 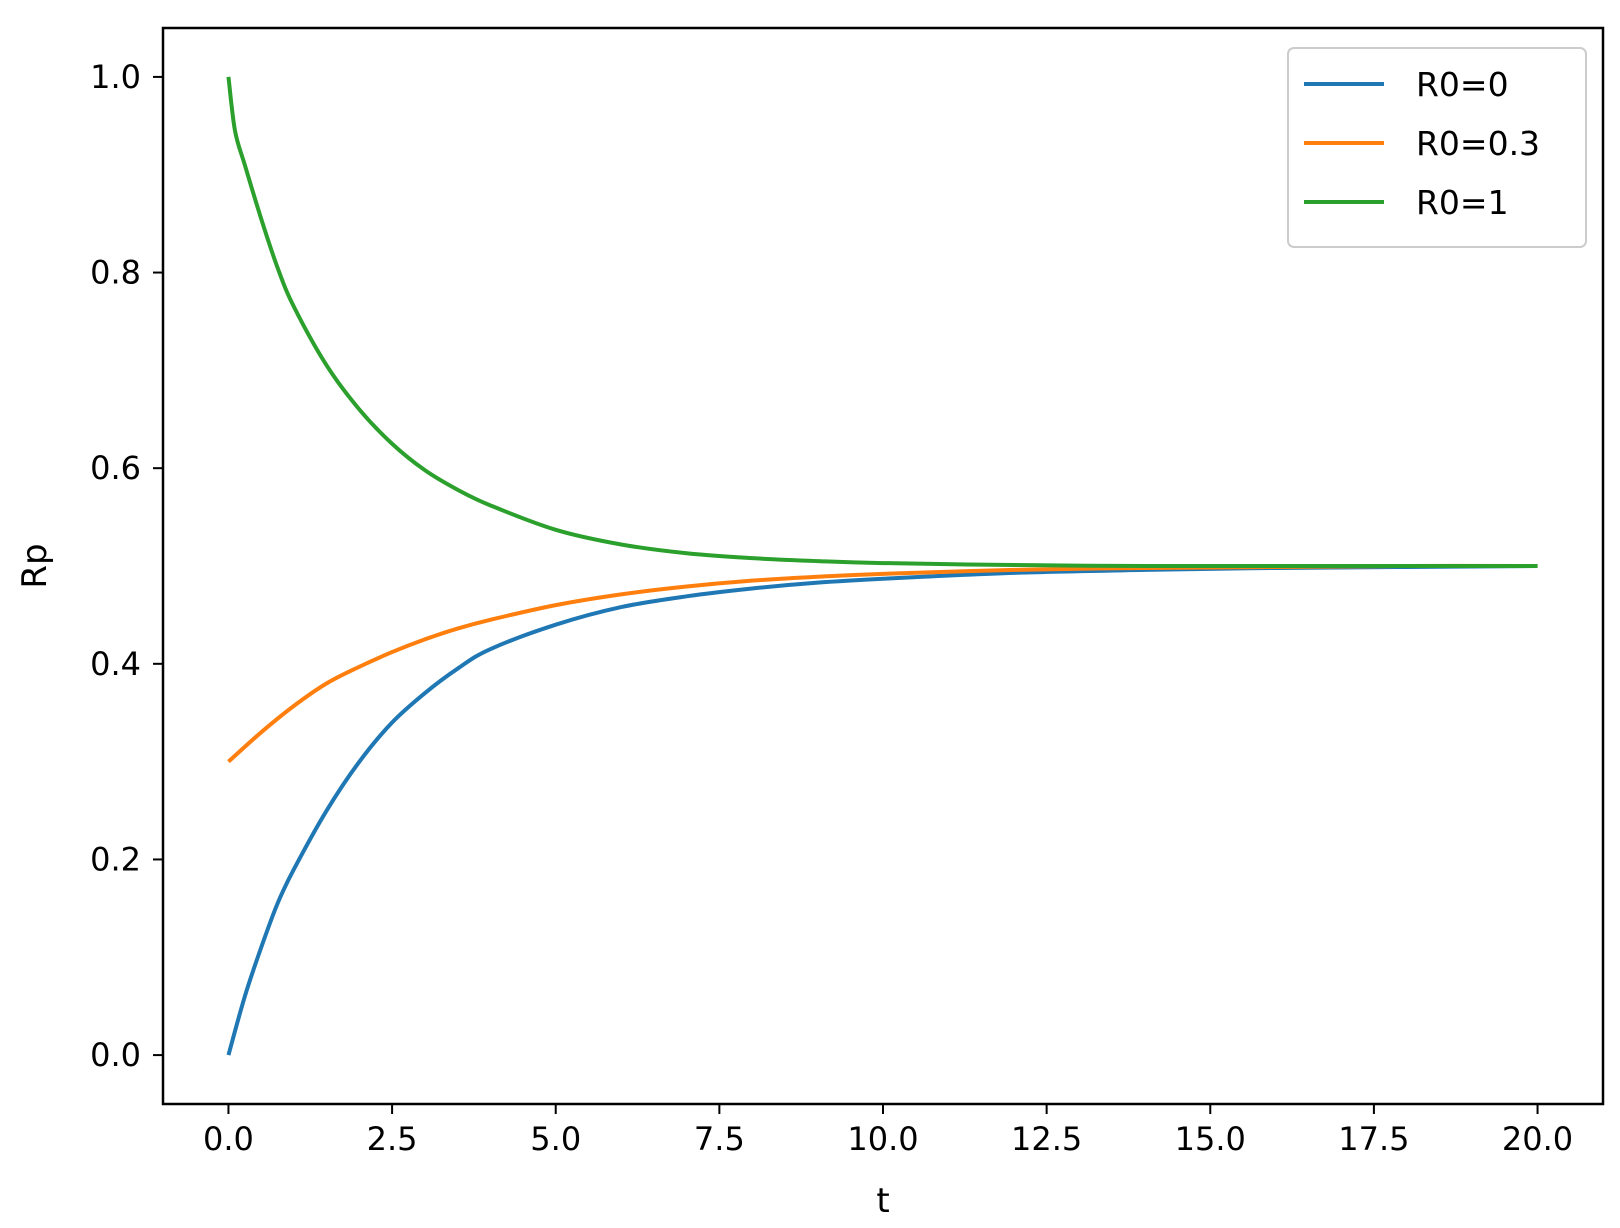 What do you see at coordinates (115, 77) in the screenshot?
I see `y-tick-label: 1.0` at bounding box center [115, 77].